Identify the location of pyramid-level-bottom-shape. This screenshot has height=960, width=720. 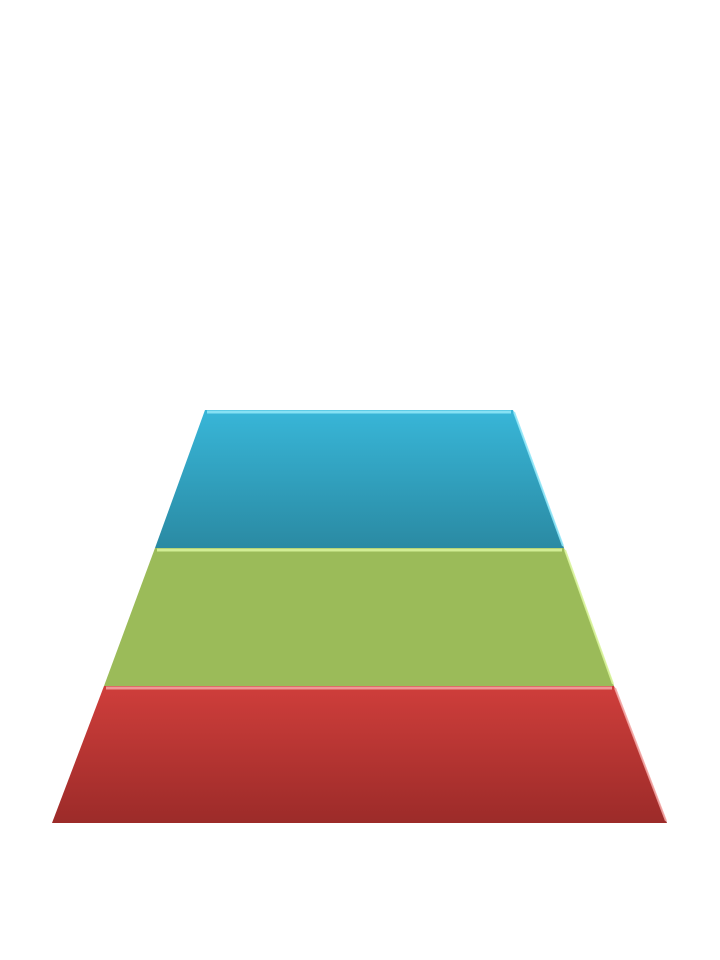
(359, 754).